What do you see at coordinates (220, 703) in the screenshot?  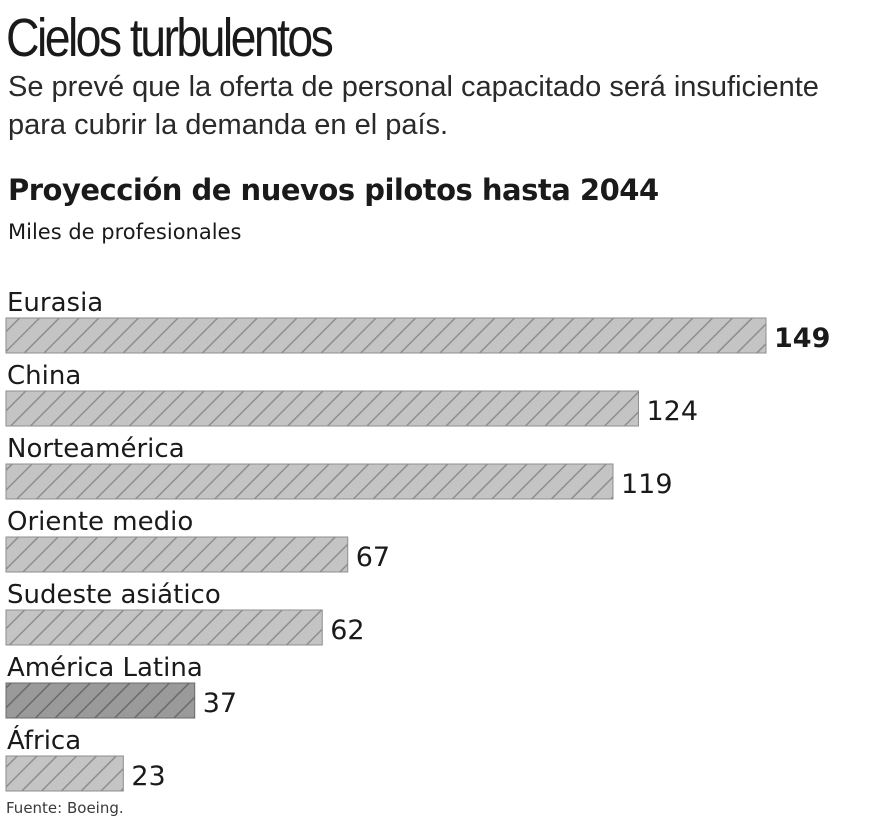 I see `value-label-america-latina: 37` at bounding box center [220, 703].